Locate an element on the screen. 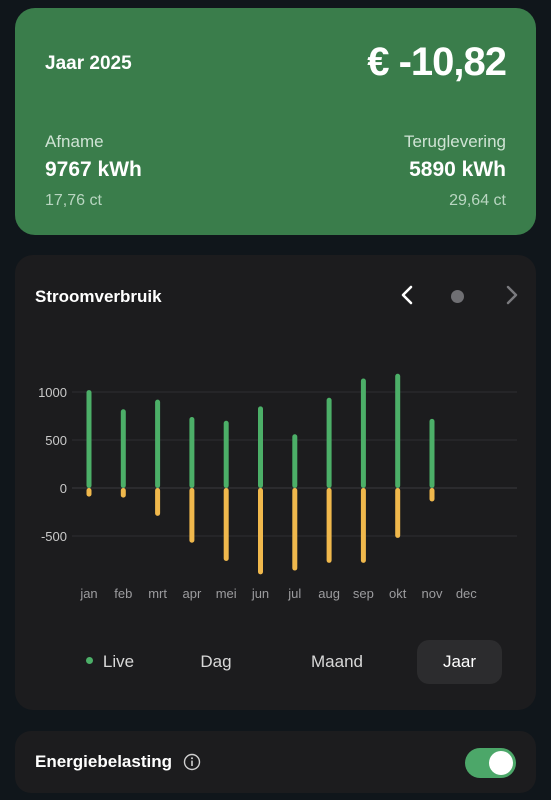 The width and height of the screenshot is (551, 800). chart-title: Stroomverbruik is located at coordinates (98, 296).